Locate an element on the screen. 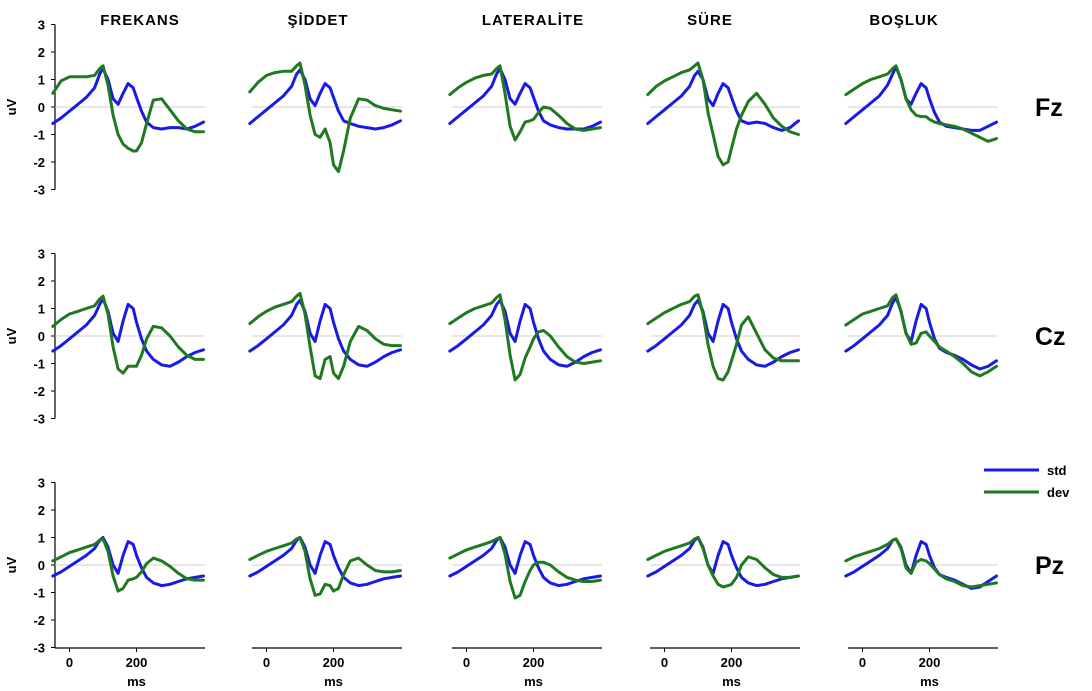 This screenshot has height=691, width=1092. row-label: Pz is located at coordinates (1049, 566).